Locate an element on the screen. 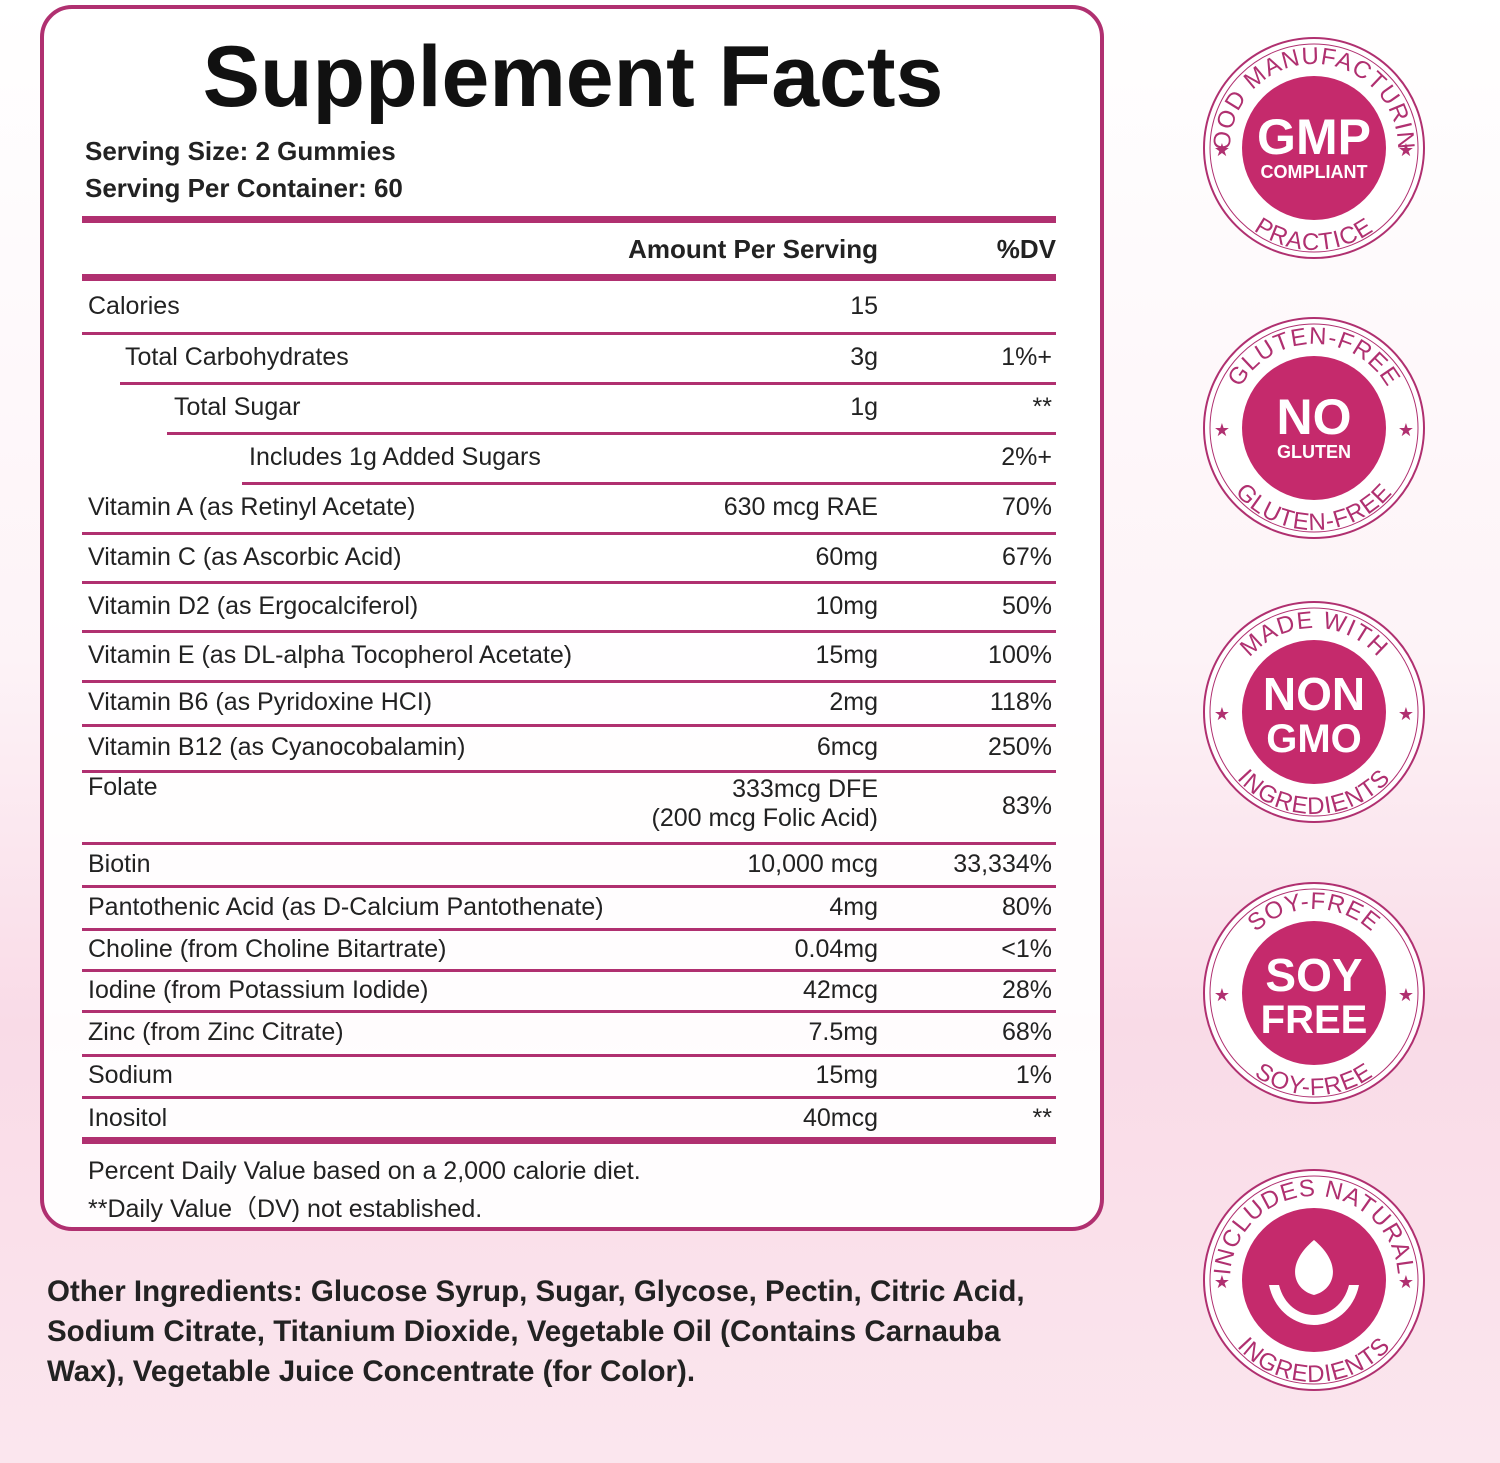  nutrient-name: Vitamin C (as Ascorbic Acid) is located at coordinates (245, 556).